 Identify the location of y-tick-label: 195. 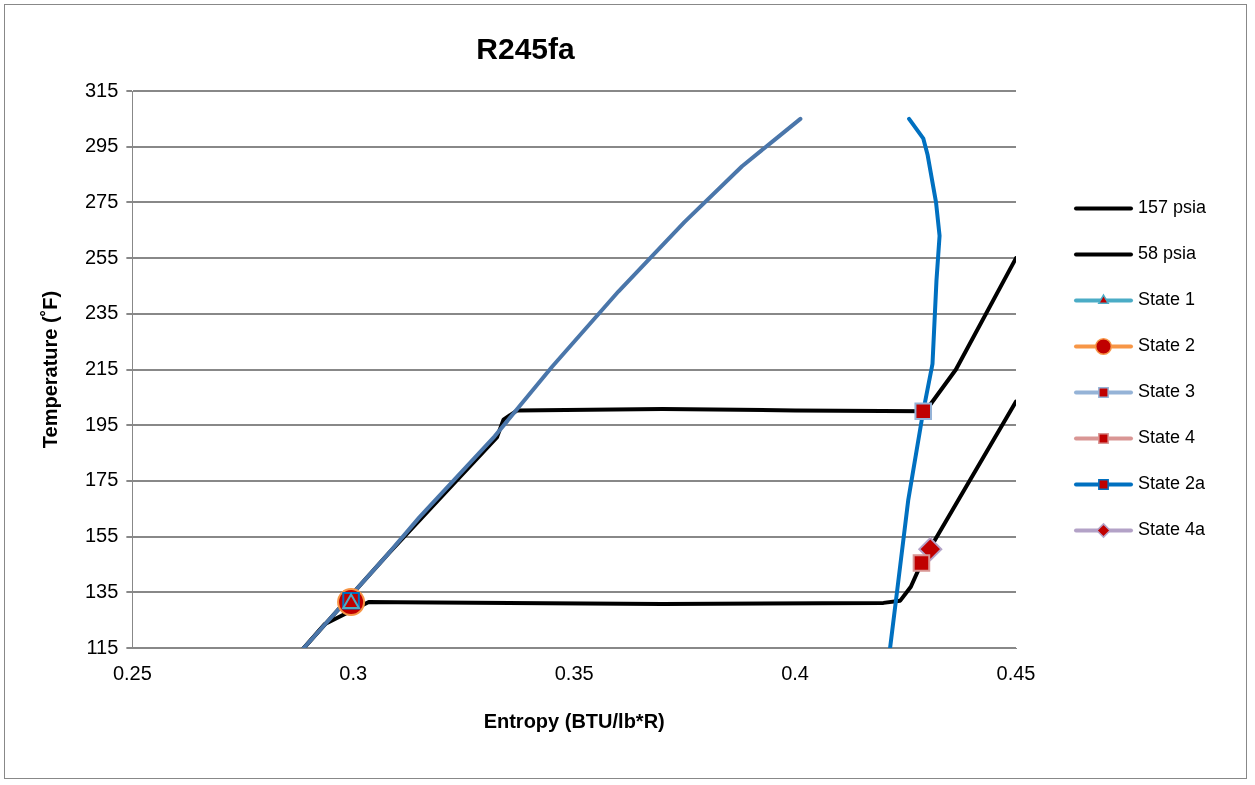
(101, 423).